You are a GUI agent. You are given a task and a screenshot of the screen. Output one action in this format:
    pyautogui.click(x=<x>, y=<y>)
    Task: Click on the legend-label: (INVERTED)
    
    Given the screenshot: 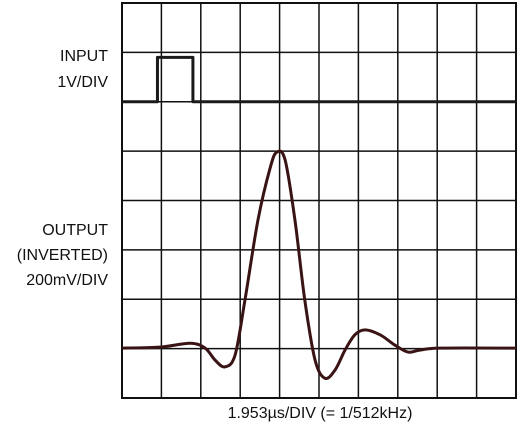 What is the action you would take?
    pyautogui.click(x=62, y=255)
    